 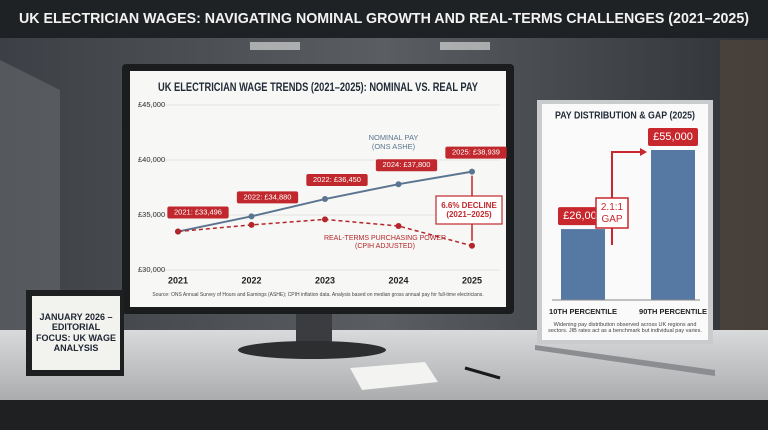 I want to click on notepad, so click(x=394, y=376).